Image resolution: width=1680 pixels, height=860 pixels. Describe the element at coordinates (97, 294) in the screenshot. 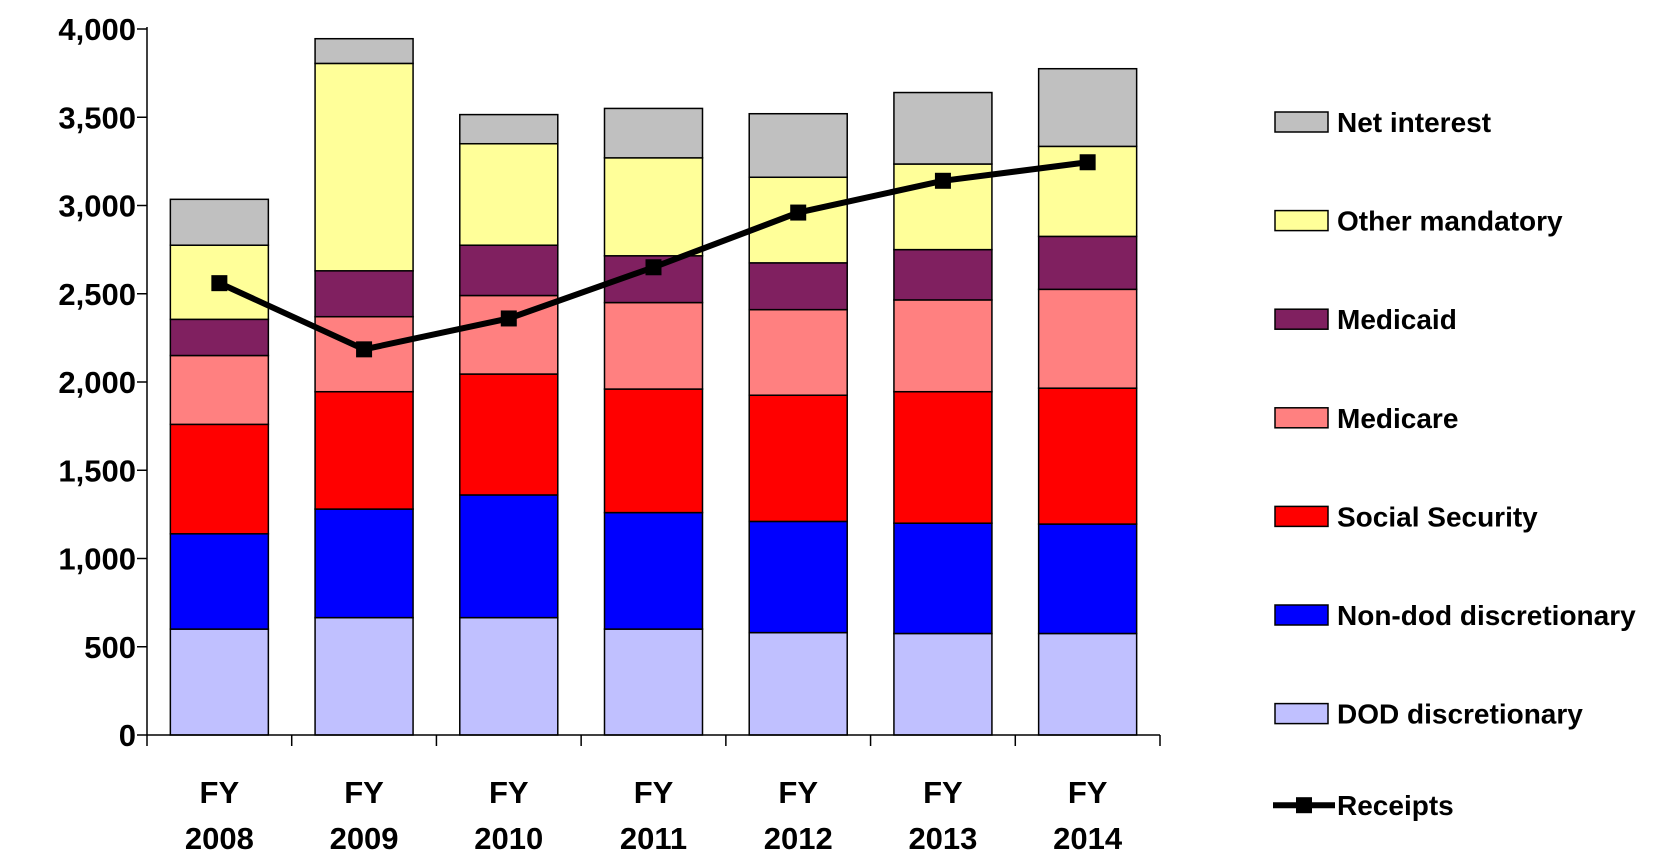

I see `y-tick-label: 2,500` at that location.